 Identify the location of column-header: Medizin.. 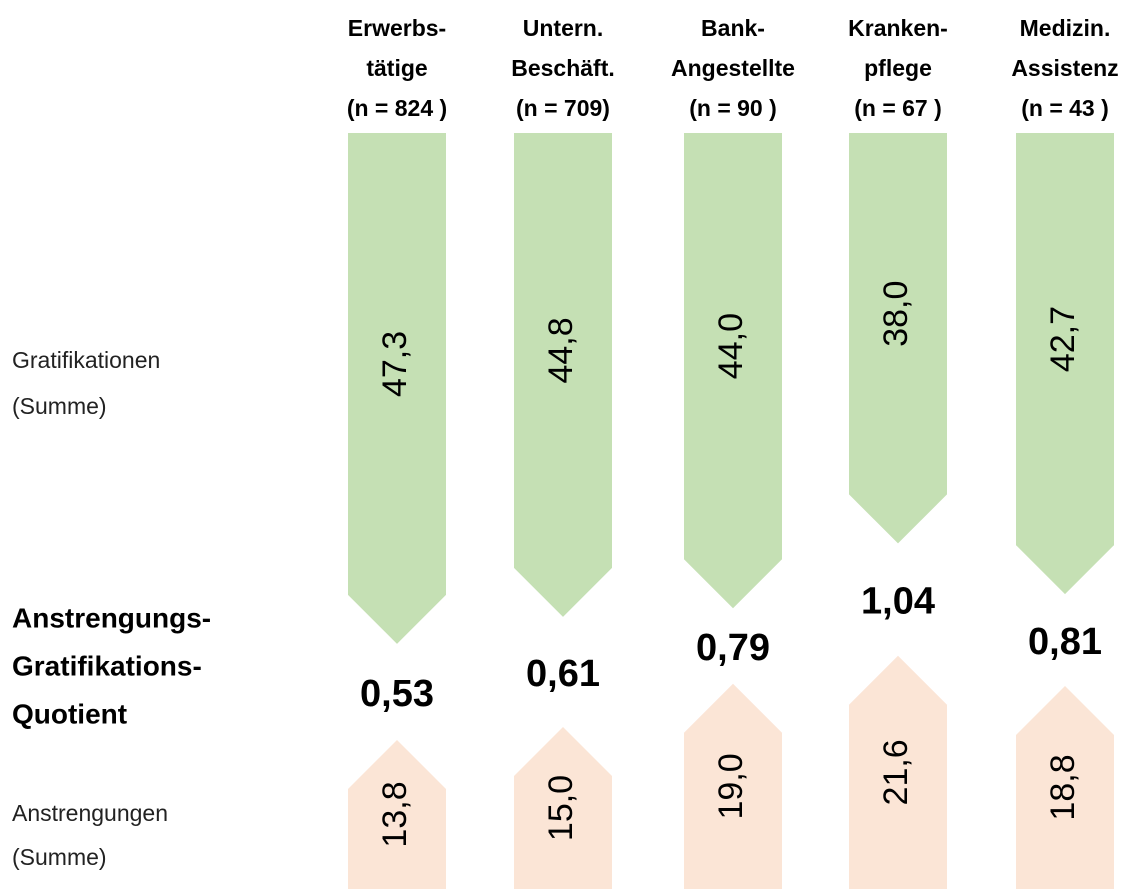
(1065, 28).